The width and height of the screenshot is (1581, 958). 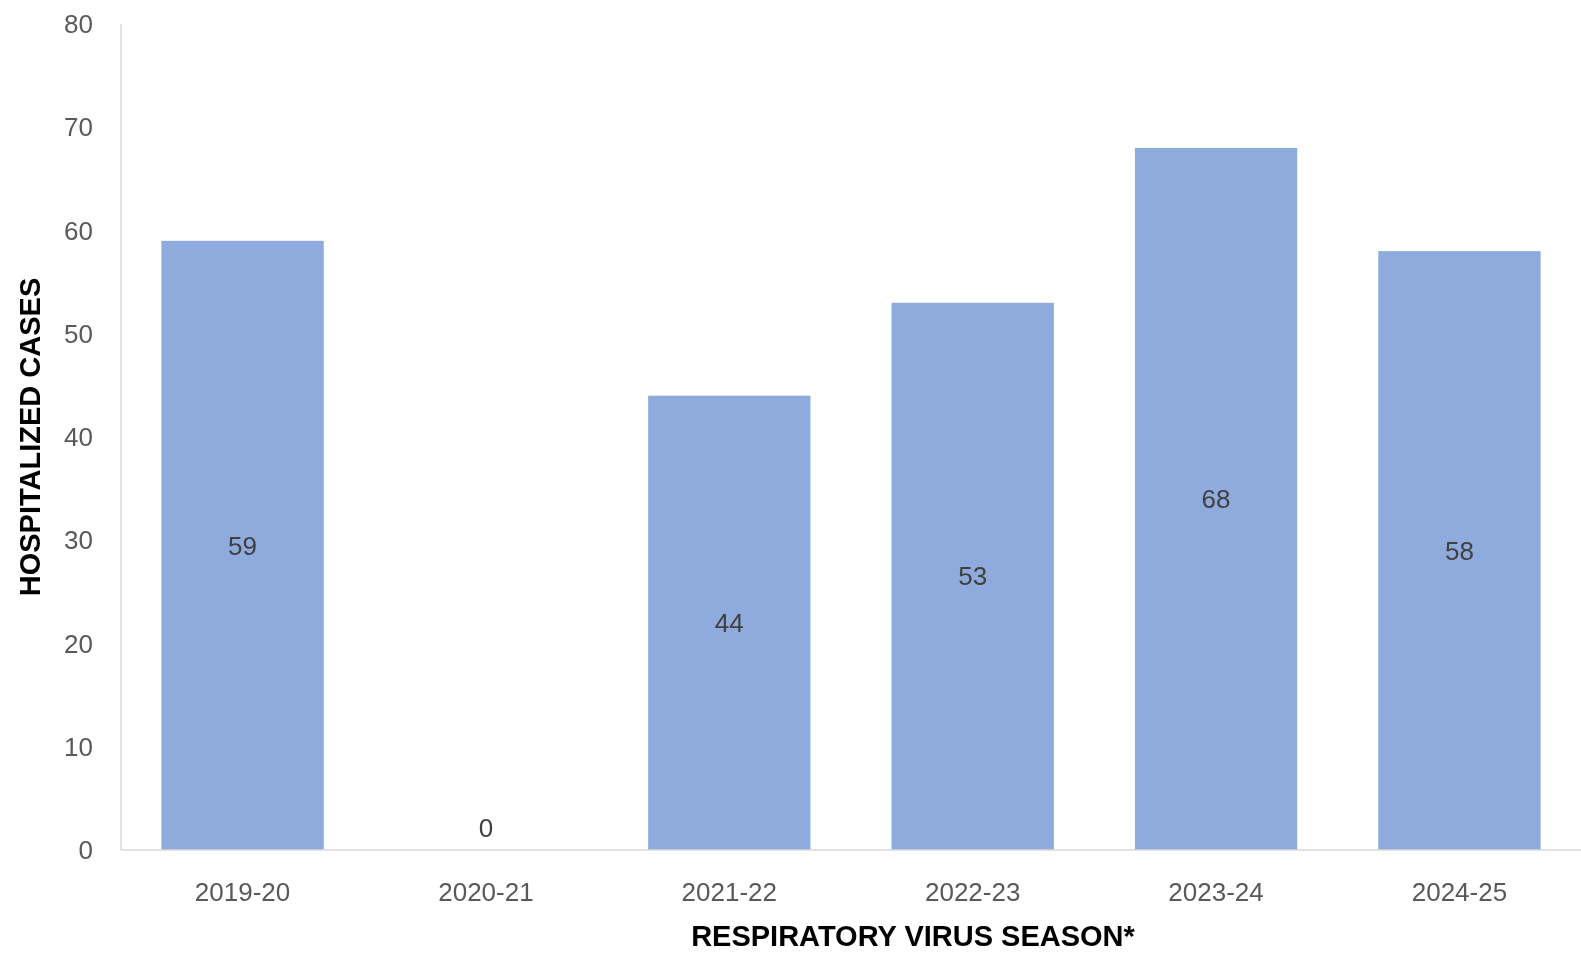 I want to click on y-tick-label: 10, so click(x=78, y=746).